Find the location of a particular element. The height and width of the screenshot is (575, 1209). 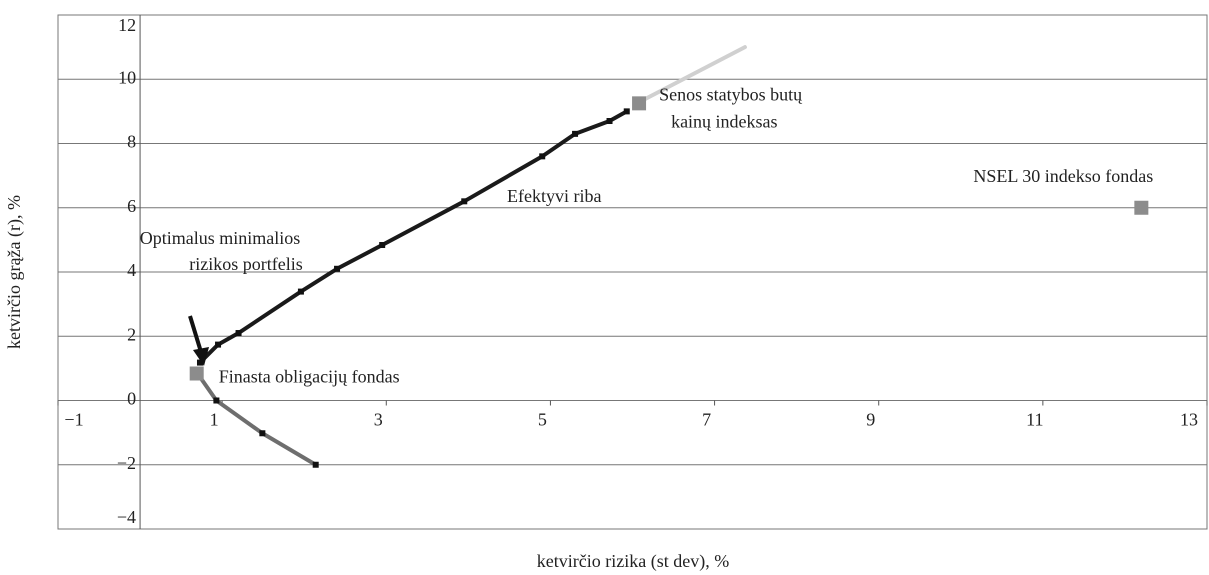

point-label: kainų indeksas is located at coordinates (724, 121).